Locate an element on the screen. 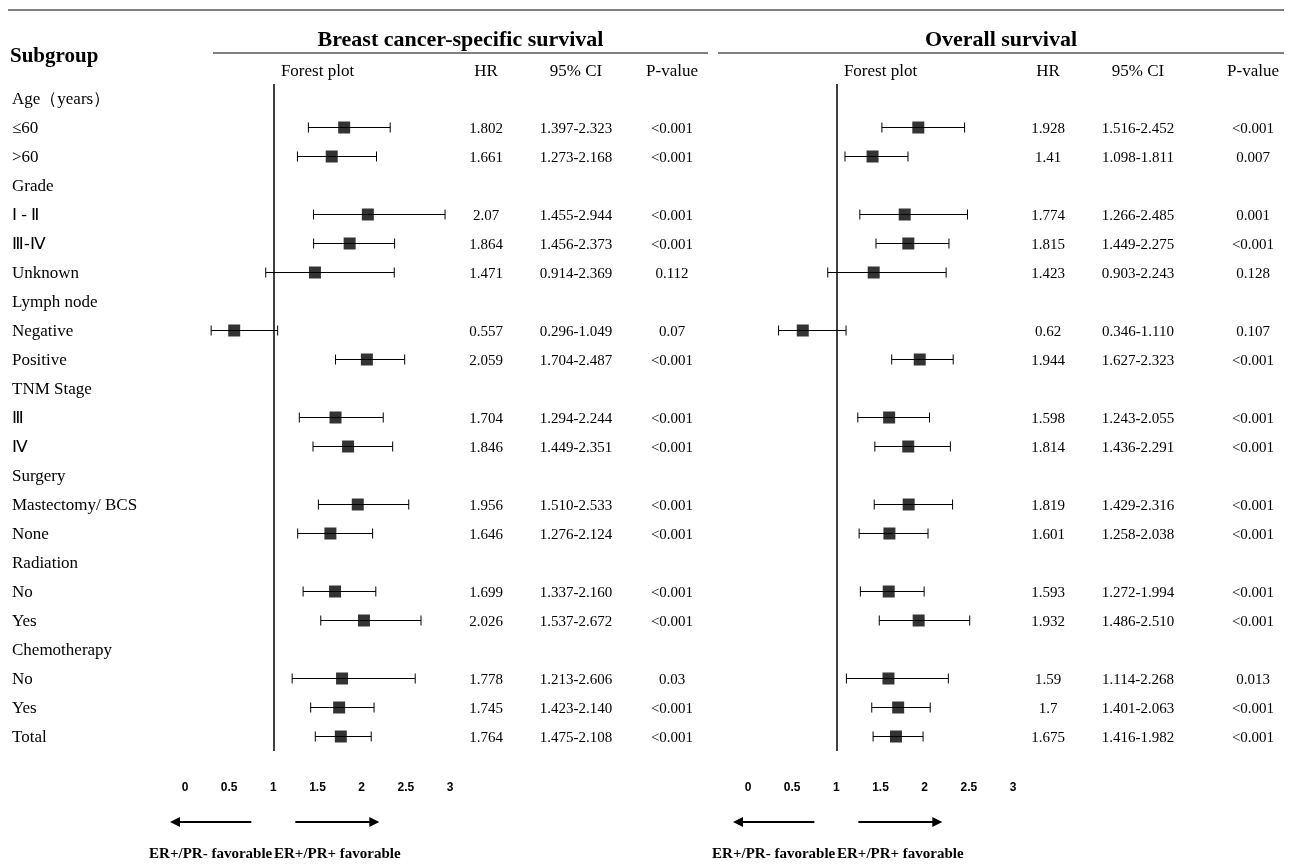 Image resolution: width=1292 pixels, height=865 pixels. text: 1.294-2.244 is located at coordinates (576, 417).